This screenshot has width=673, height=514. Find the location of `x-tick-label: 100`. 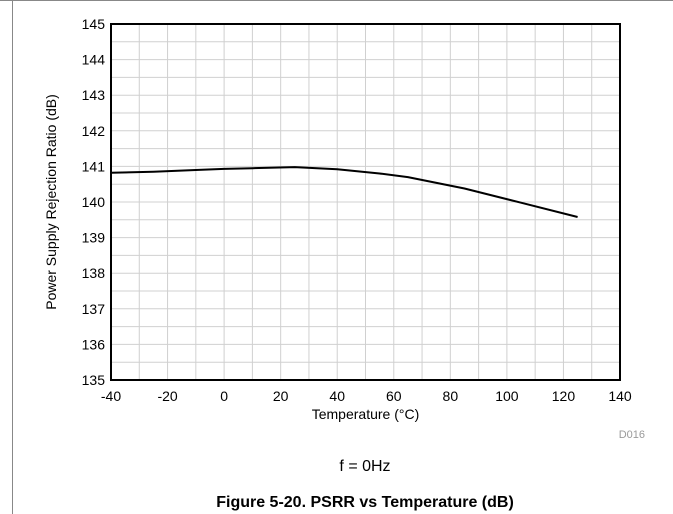

x-tick-label: 100 is located at coordinates (507, 396).